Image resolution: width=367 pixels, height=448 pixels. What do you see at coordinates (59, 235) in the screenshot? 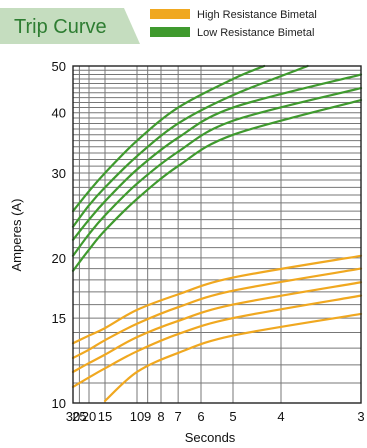
I see `y-tick-labels: 10 15 20 30 40 50` at bounding box center [59, 235].